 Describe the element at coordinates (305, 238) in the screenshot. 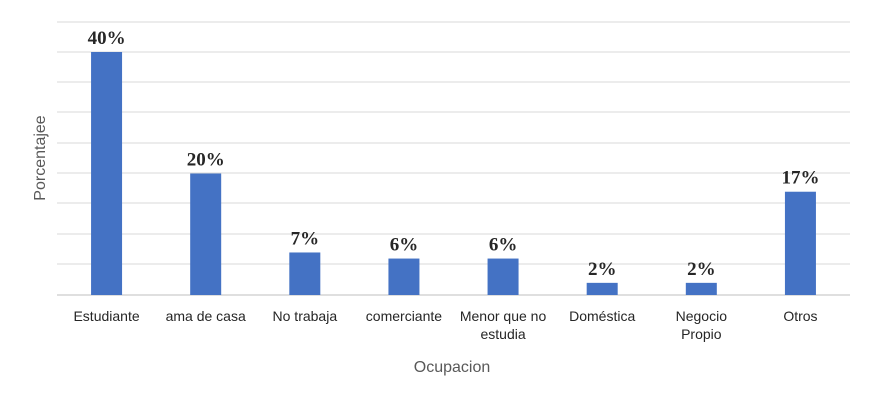

I see `data-label-2: 7%` at that location.